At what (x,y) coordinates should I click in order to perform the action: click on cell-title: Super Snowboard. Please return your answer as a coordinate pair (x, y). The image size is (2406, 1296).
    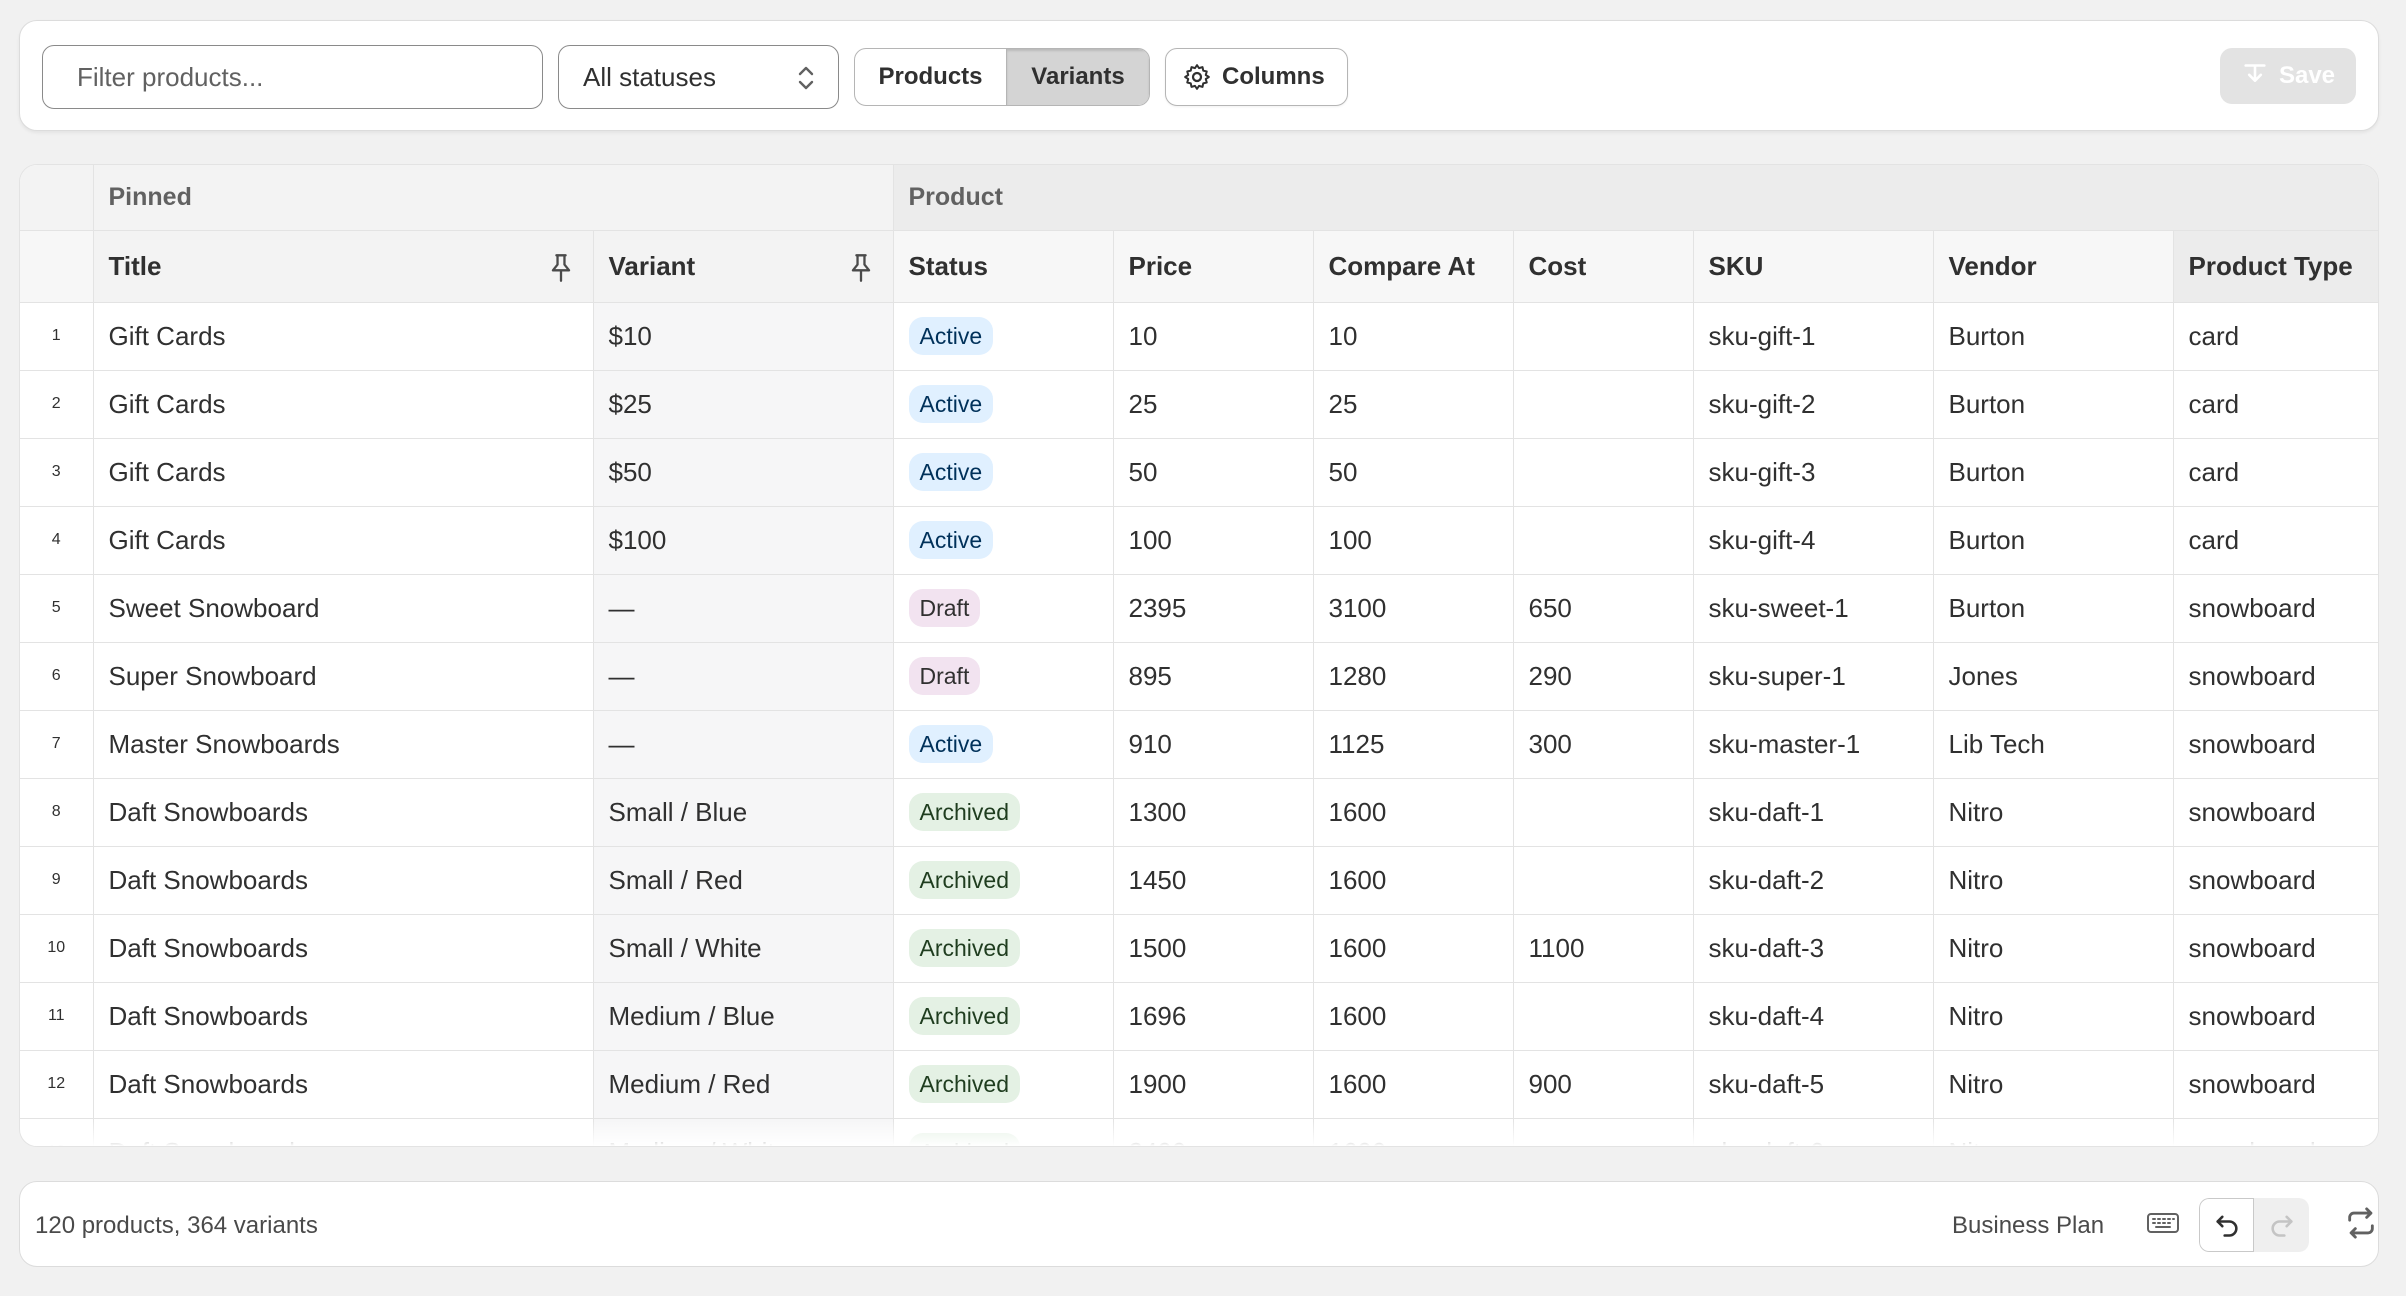
    Looking at the image, I should click on (343, 676).